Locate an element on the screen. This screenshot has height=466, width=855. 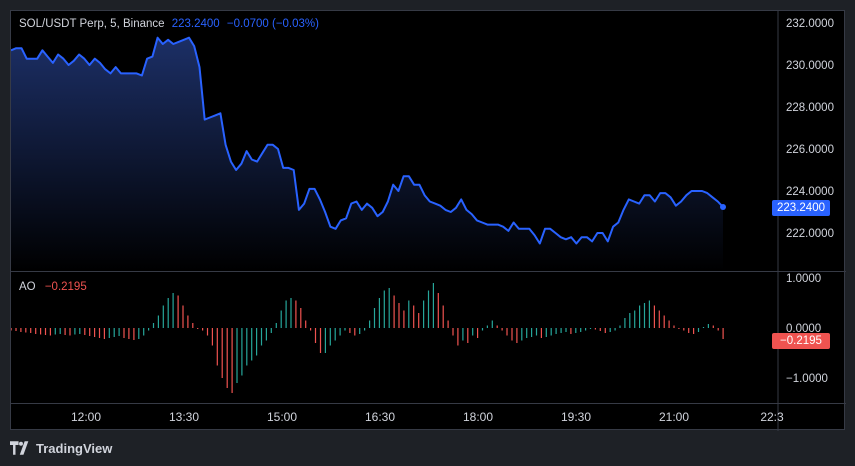
ao-value: −0.2195 is located at coordinates (65, 287).